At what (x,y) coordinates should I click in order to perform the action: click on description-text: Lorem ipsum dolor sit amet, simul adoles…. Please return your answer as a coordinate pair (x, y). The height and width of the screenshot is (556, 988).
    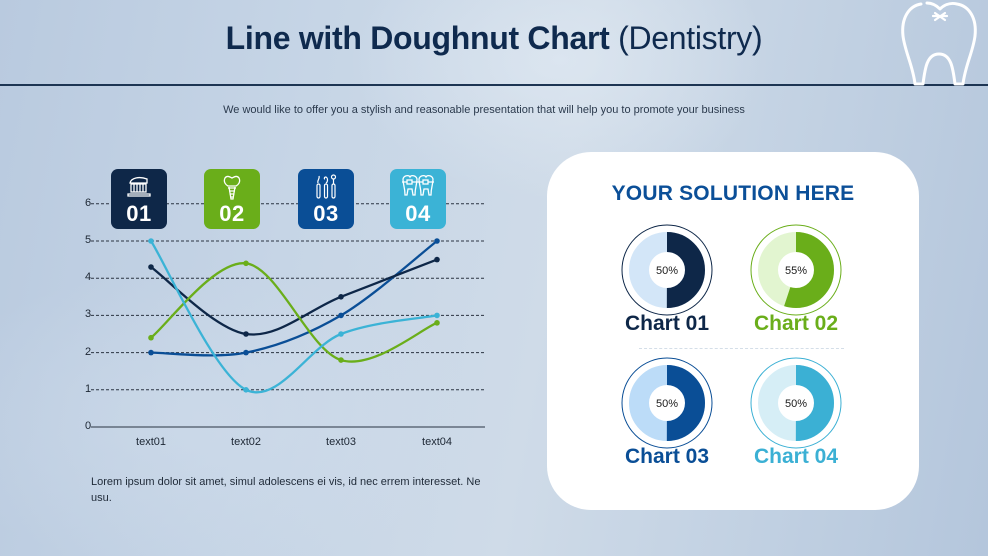
    Looking at the image, I should click on (286, 490).